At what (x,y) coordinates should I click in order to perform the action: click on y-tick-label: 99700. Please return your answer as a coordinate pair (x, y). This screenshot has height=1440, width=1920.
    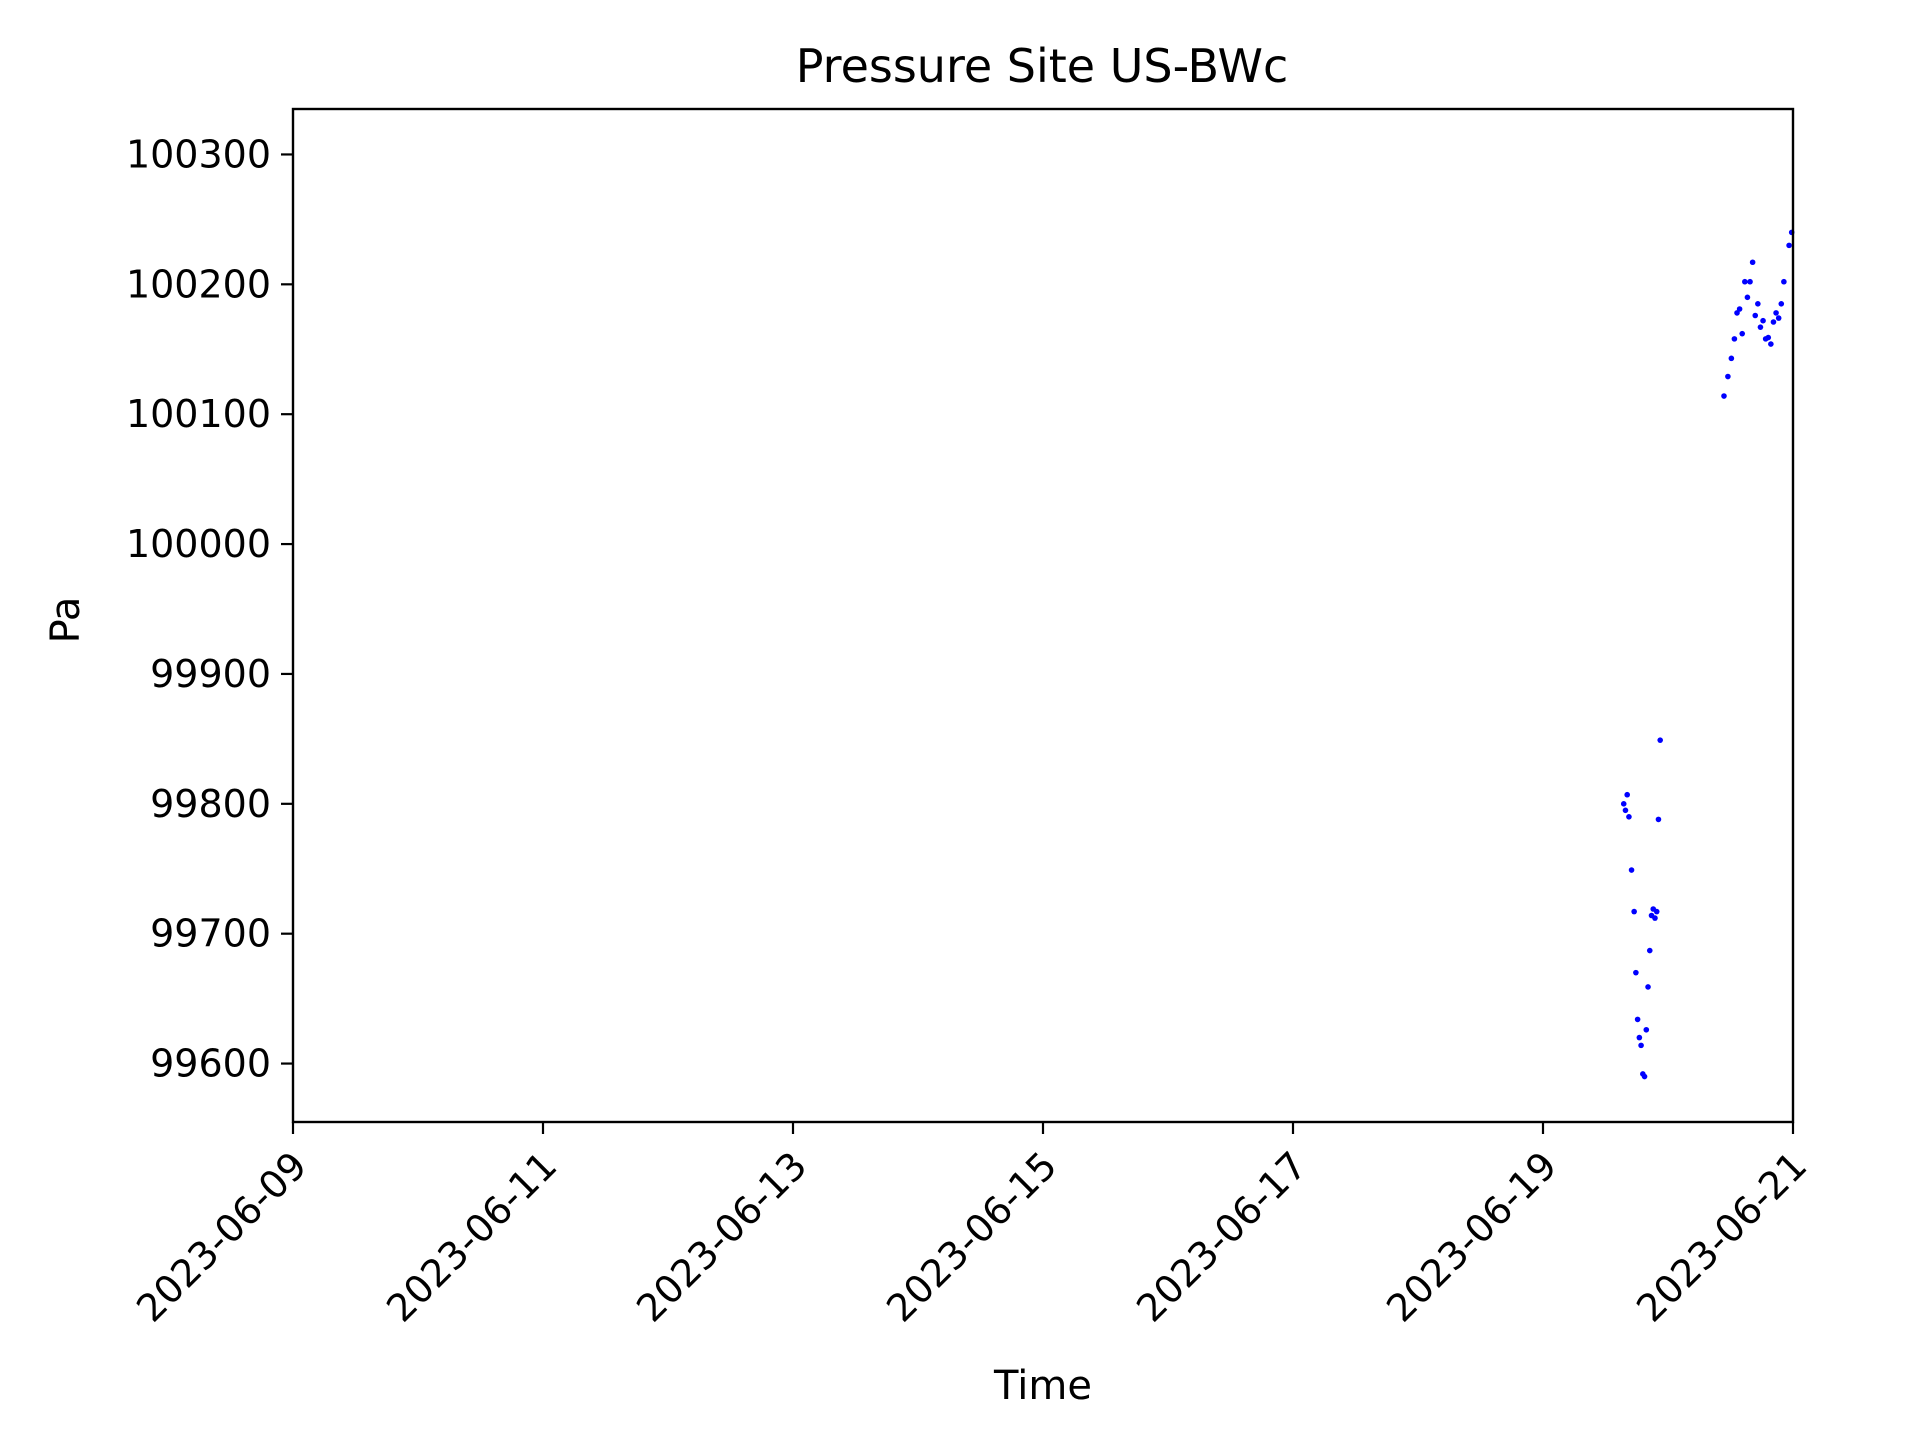
    Looking at the image, I should click on (210, 934).